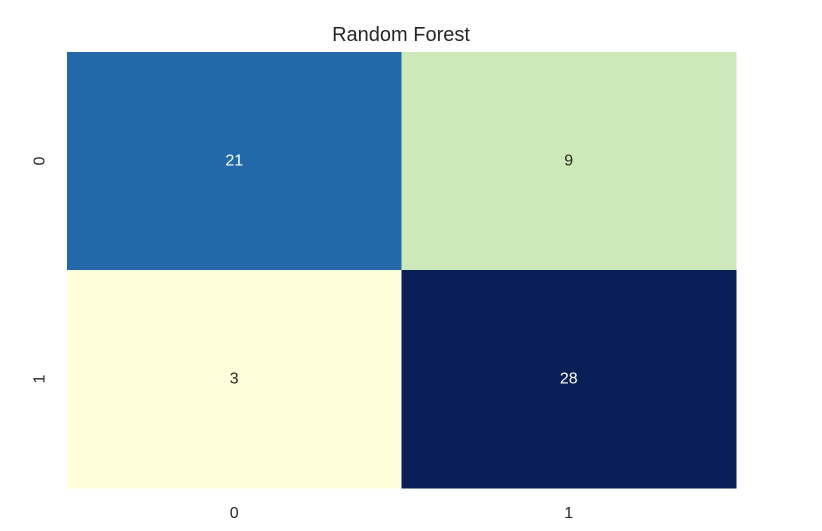 The image size is (822, 531). What do you see at coordinates (234, 513) in the screenshot?
I see `x-tick-label-0: 0` at bounding box center [234, 513].